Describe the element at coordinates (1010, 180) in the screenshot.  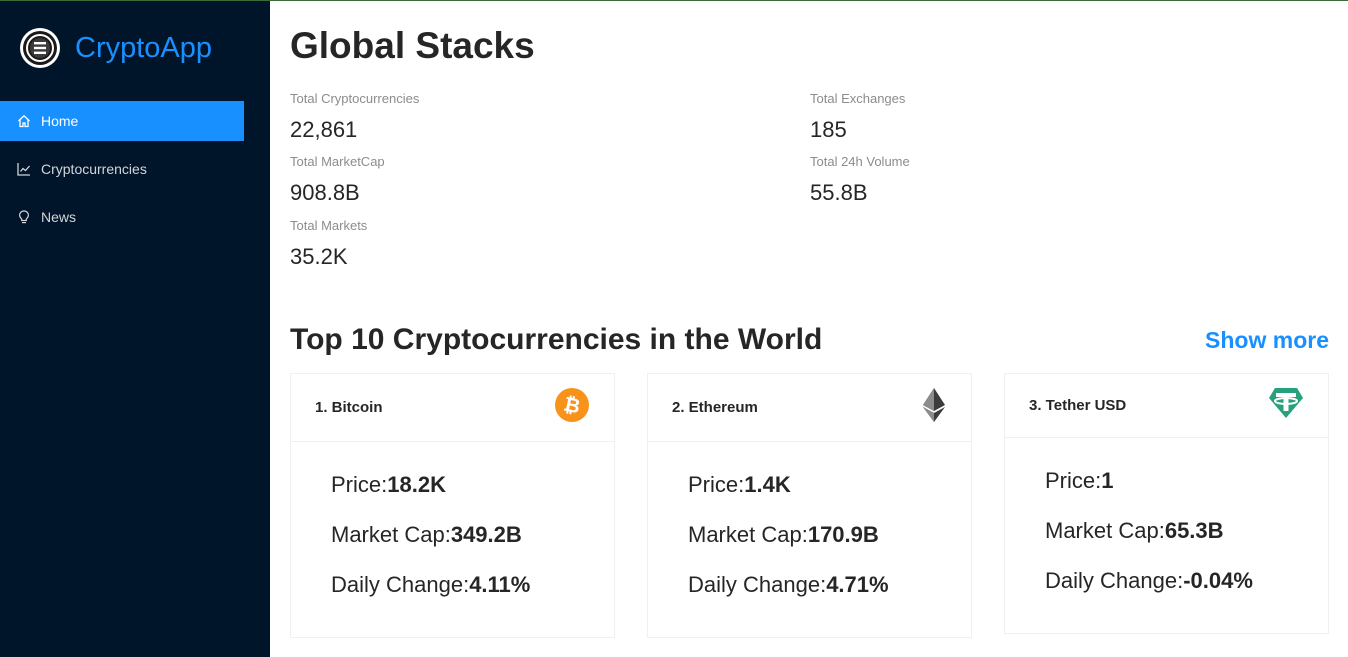
I see `stat-total-24h-volume: Total 24h Volume 55.8B` at that location.